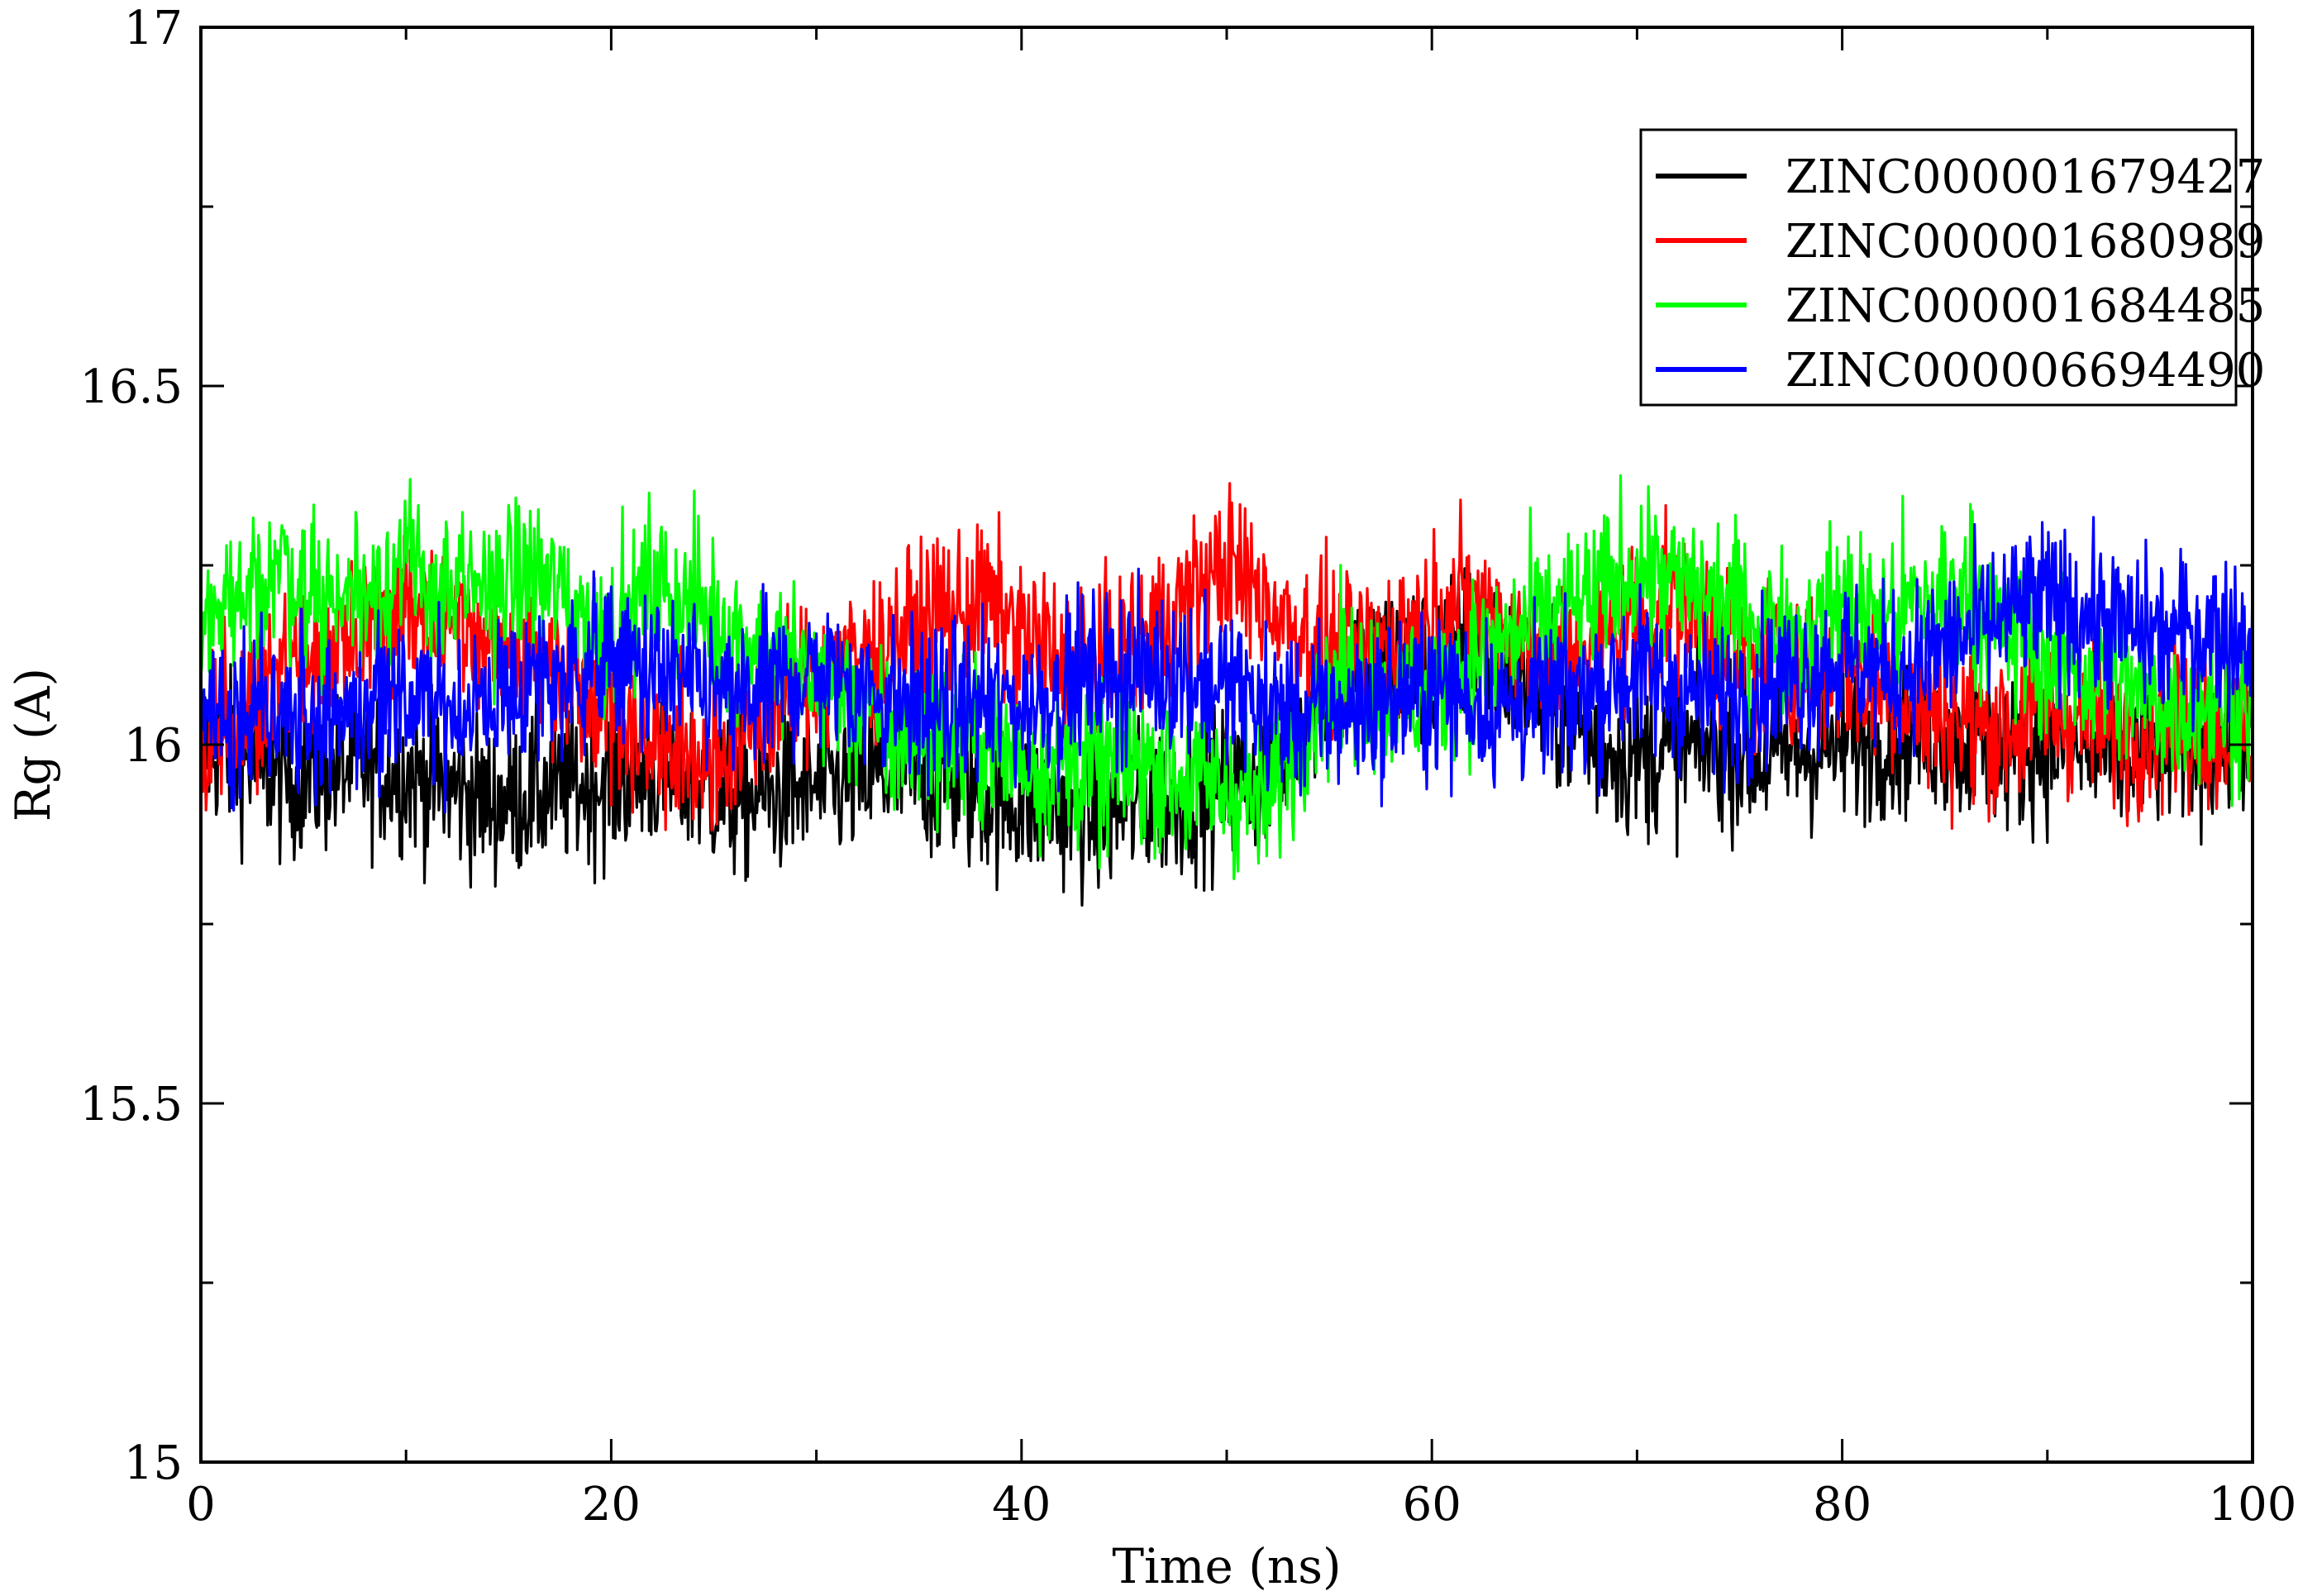 The width and height of the screenshot is (2298, 1596). Describe the element at coordinates (611, 1505) in the screenshot. I see `x-tick-label: 20` at that location.